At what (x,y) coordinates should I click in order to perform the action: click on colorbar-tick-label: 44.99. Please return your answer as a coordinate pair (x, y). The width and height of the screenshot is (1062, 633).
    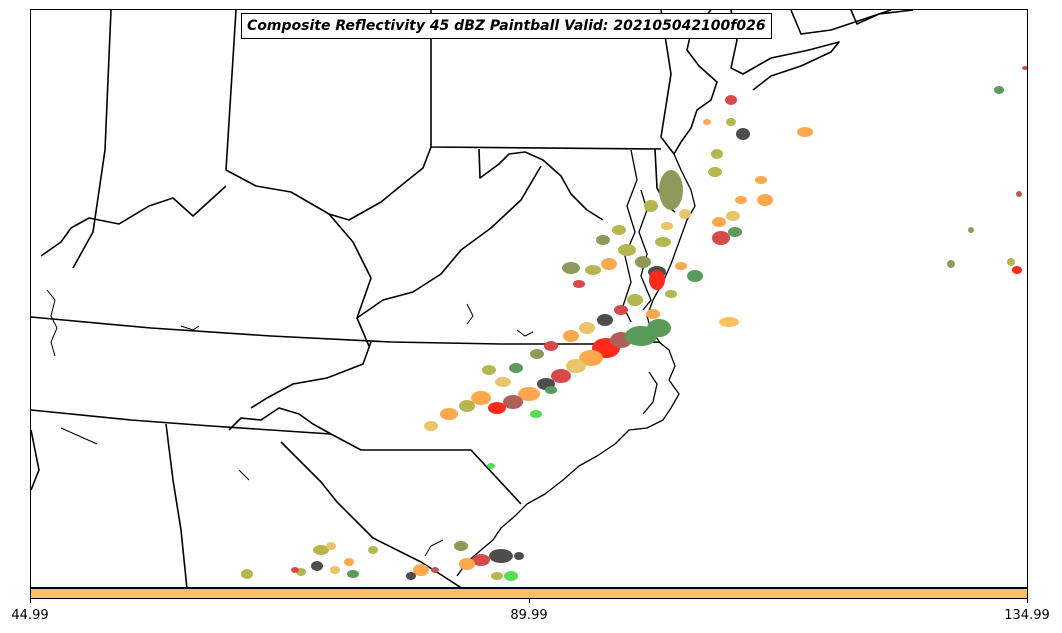
    Looking at the image, I should click on (30, 615).